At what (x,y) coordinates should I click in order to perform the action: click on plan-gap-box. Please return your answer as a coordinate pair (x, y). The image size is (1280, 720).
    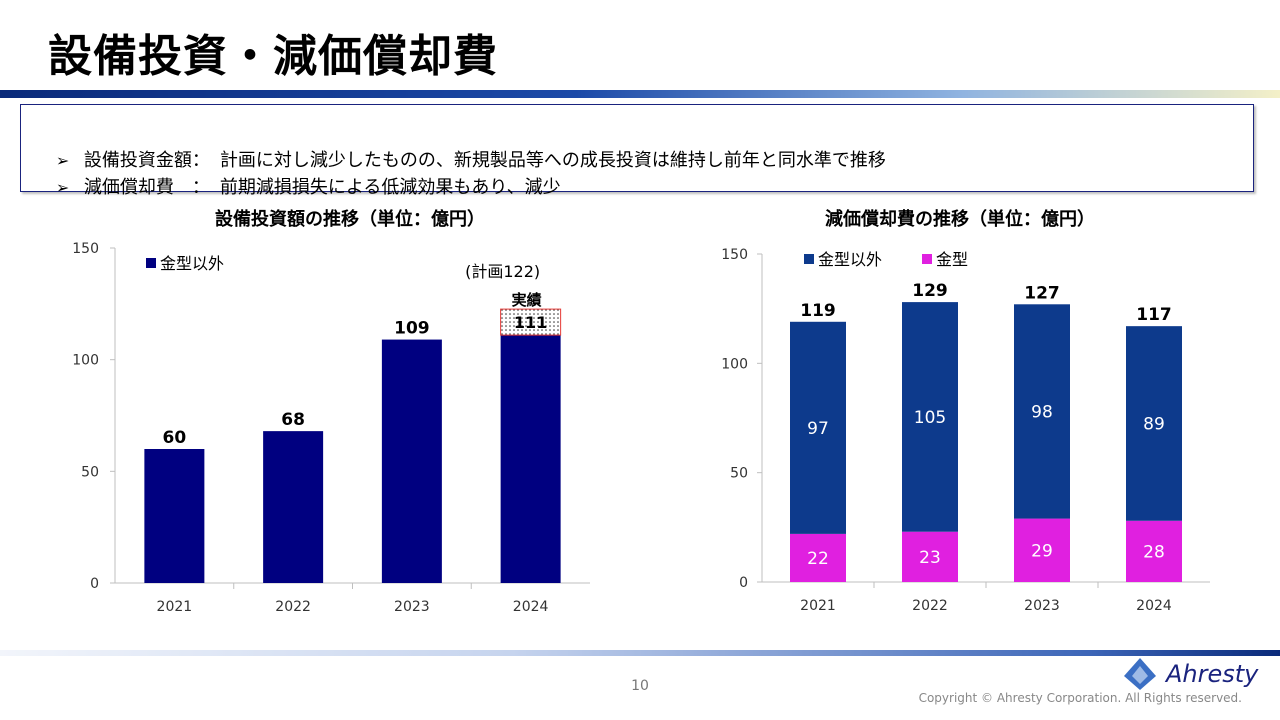
    Looking at the image, I should click on (531, 322).